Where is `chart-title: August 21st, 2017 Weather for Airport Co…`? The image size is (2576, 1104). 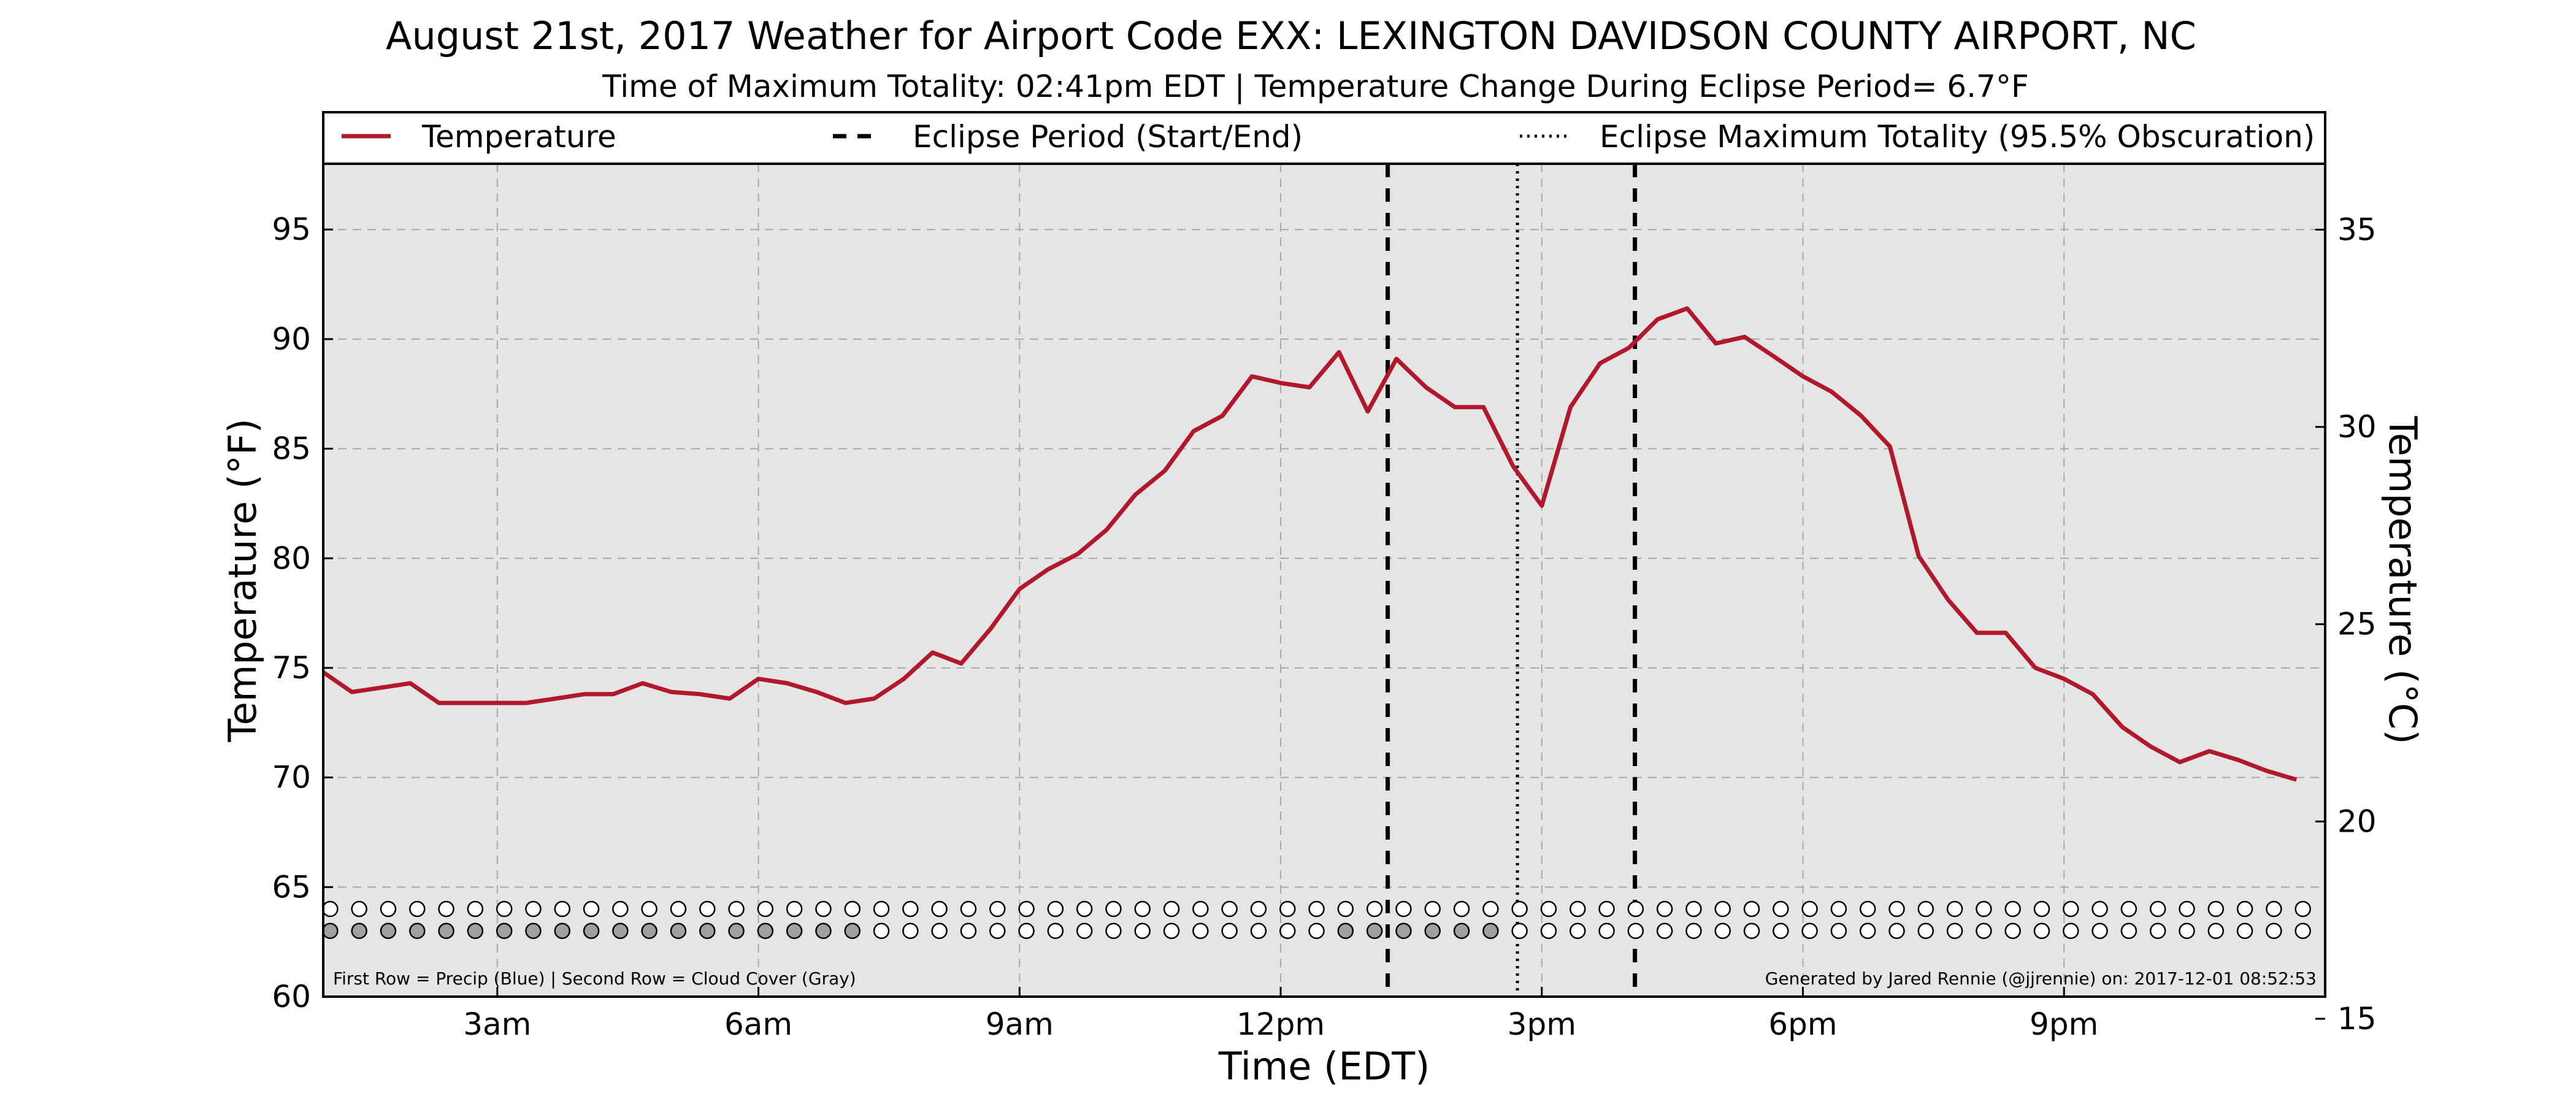
chart-title: August 21st, 2017 Weather for Airport Co… is located at coordinates (1291, 35).